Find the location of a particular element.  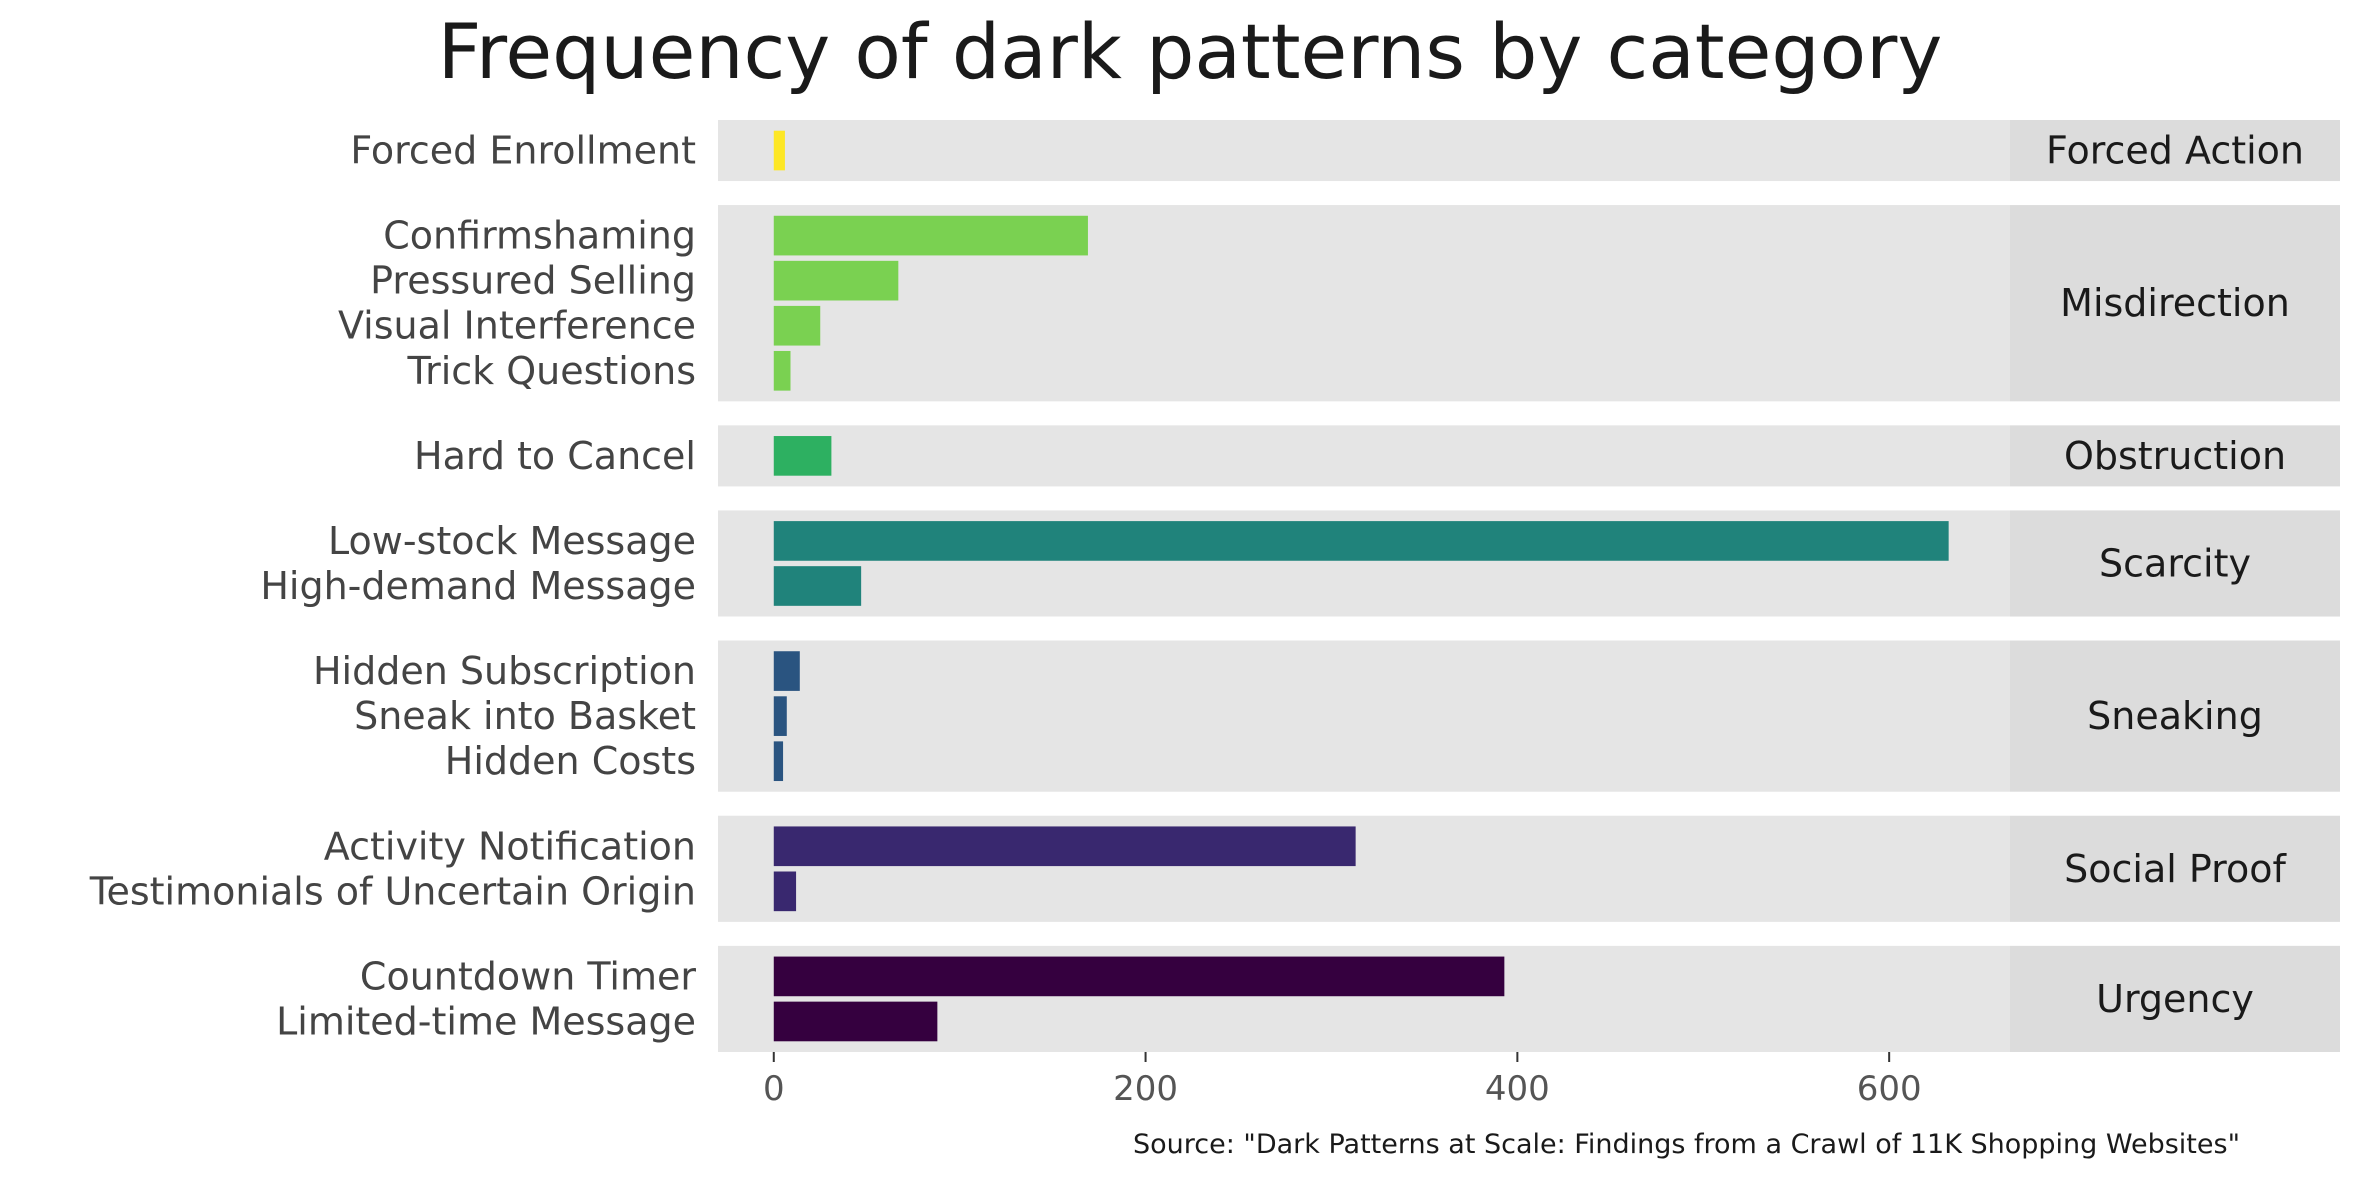

category-label: Testimonials of Uncertain Origin is located at coordinates (392, 891).